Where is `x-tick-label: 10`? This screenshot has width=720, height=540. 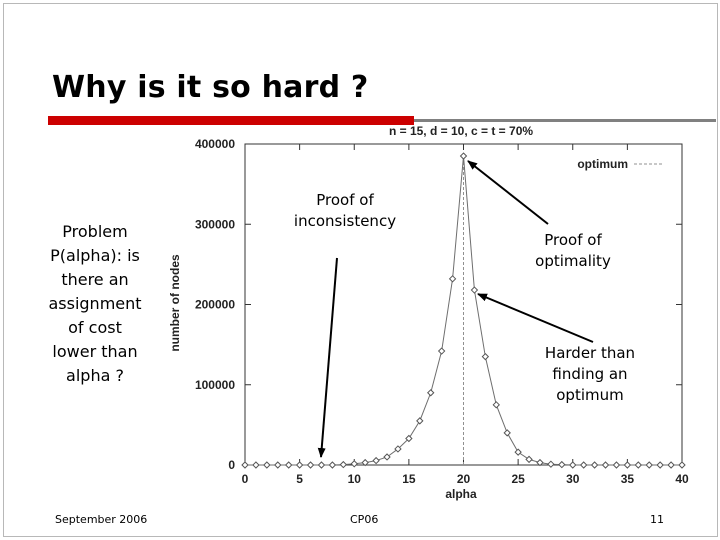
x-tick-label: 10 is located at coordinates (355, 479).